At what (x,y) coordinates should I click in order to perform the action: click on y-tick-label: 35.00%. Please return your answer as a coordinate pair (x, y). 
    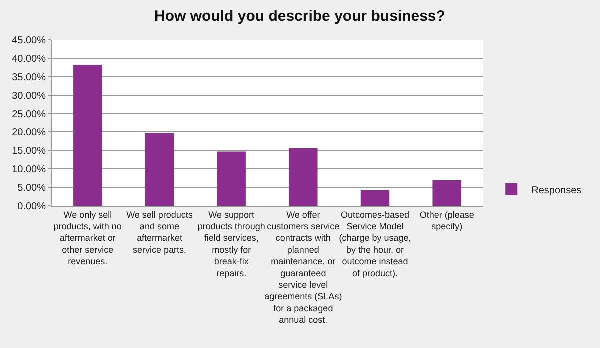
    Looking at the image, I should click on (29, 78).